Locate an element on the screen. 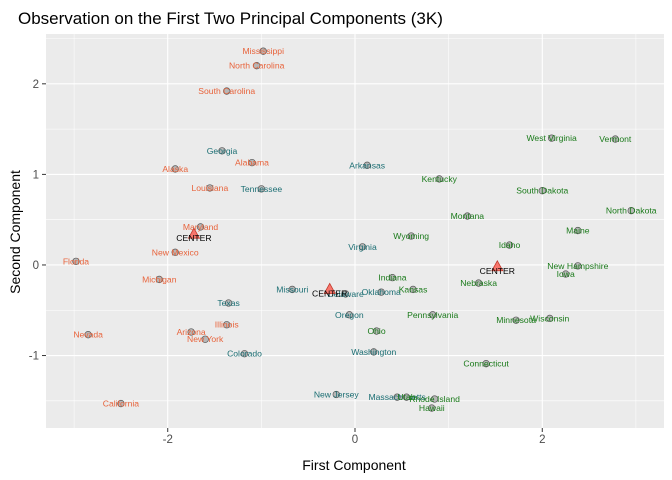  point-label: Texas is located at coordinates (228, 303).